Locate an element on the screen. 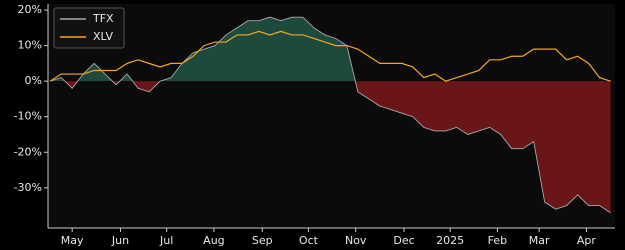 The height and width of the screenshot is (250, 625). x-tick-label: 2025 is located at coordinates (450, 240).